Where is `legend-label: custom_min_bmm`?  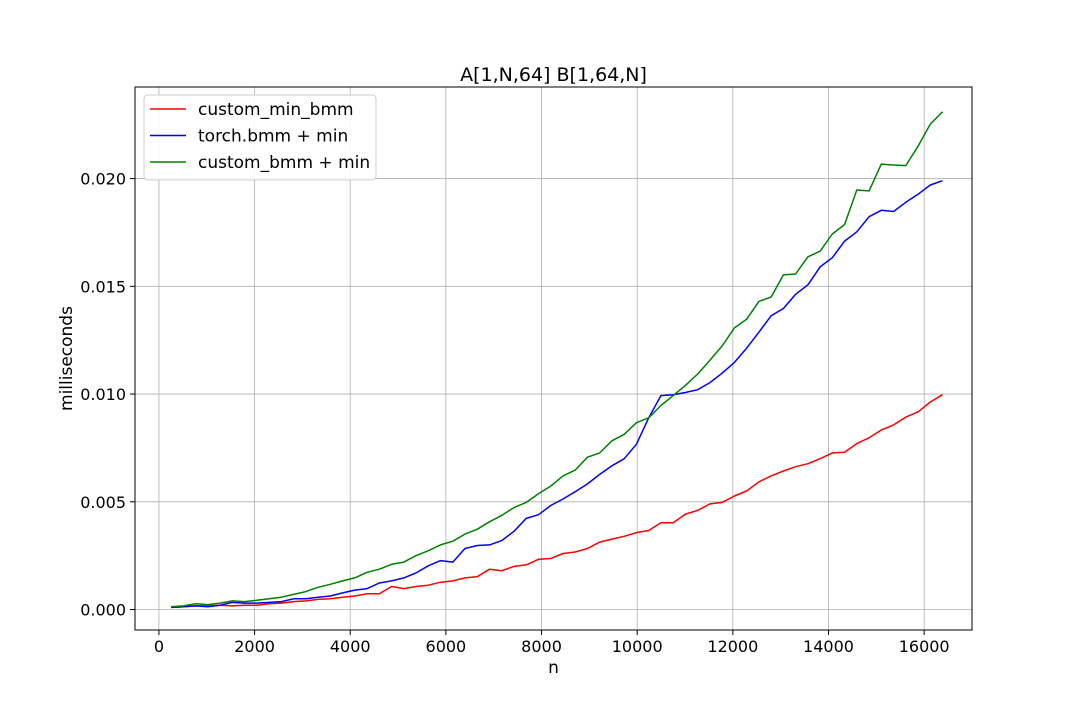
legend-label: custom_min_bmm is located at coordinates (276, 110).